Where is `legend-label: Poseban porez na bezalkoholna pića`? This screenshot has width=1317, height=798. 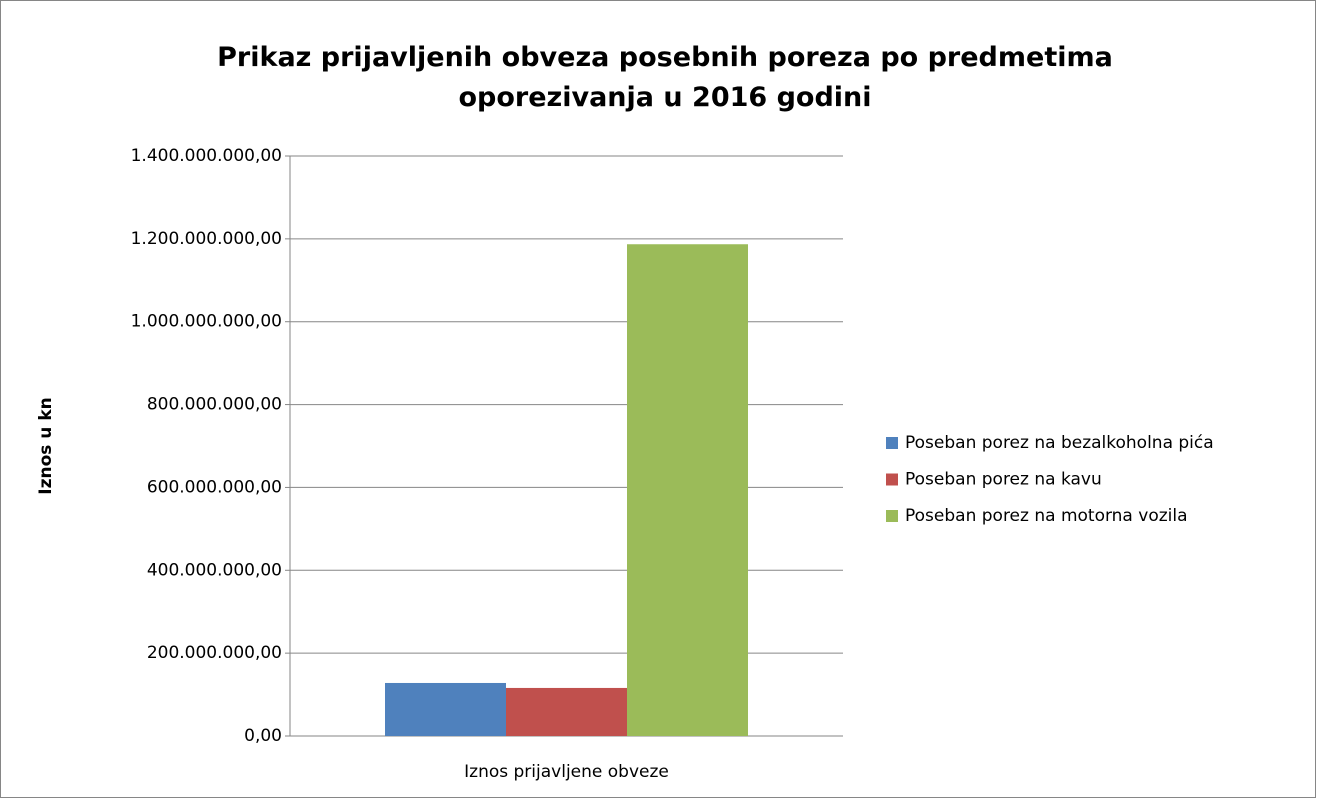 legend-label: Poseban porez na bezalkoholna pića is located at coordinates (1059, 443).